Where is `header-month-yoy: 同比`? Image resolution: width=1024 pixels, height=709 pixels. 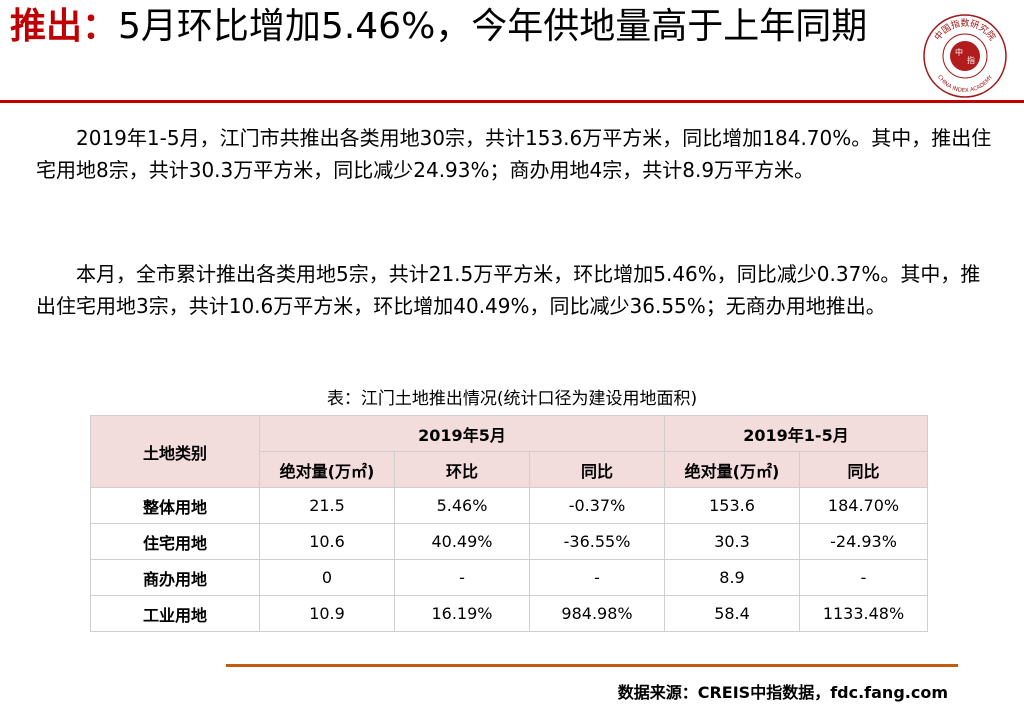
header-month-yoy: 同比 is located at coordinates (597, 469).